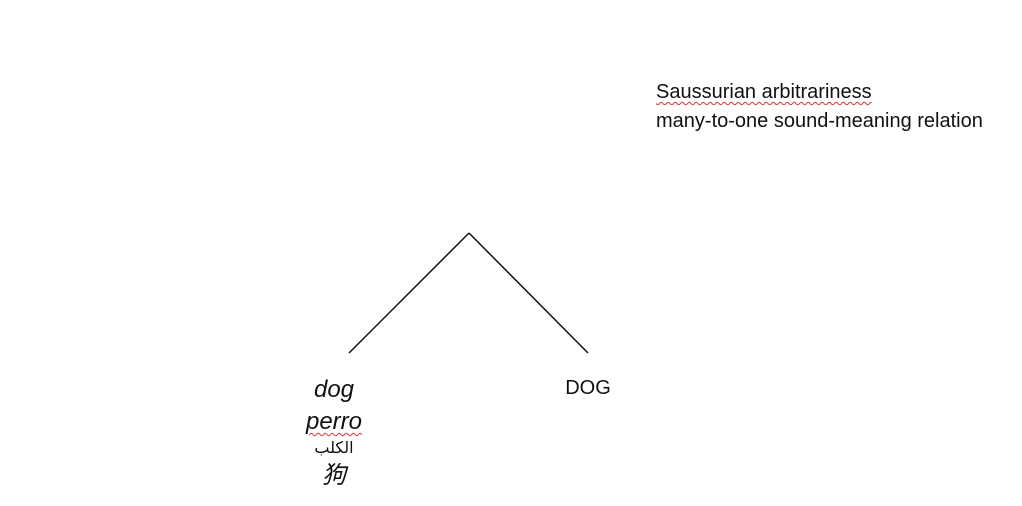 The width and height of the screenshot is (1022, 506). I want to click on spellcheck-underline: Saussurian arbitrariness, so click(764, 92).